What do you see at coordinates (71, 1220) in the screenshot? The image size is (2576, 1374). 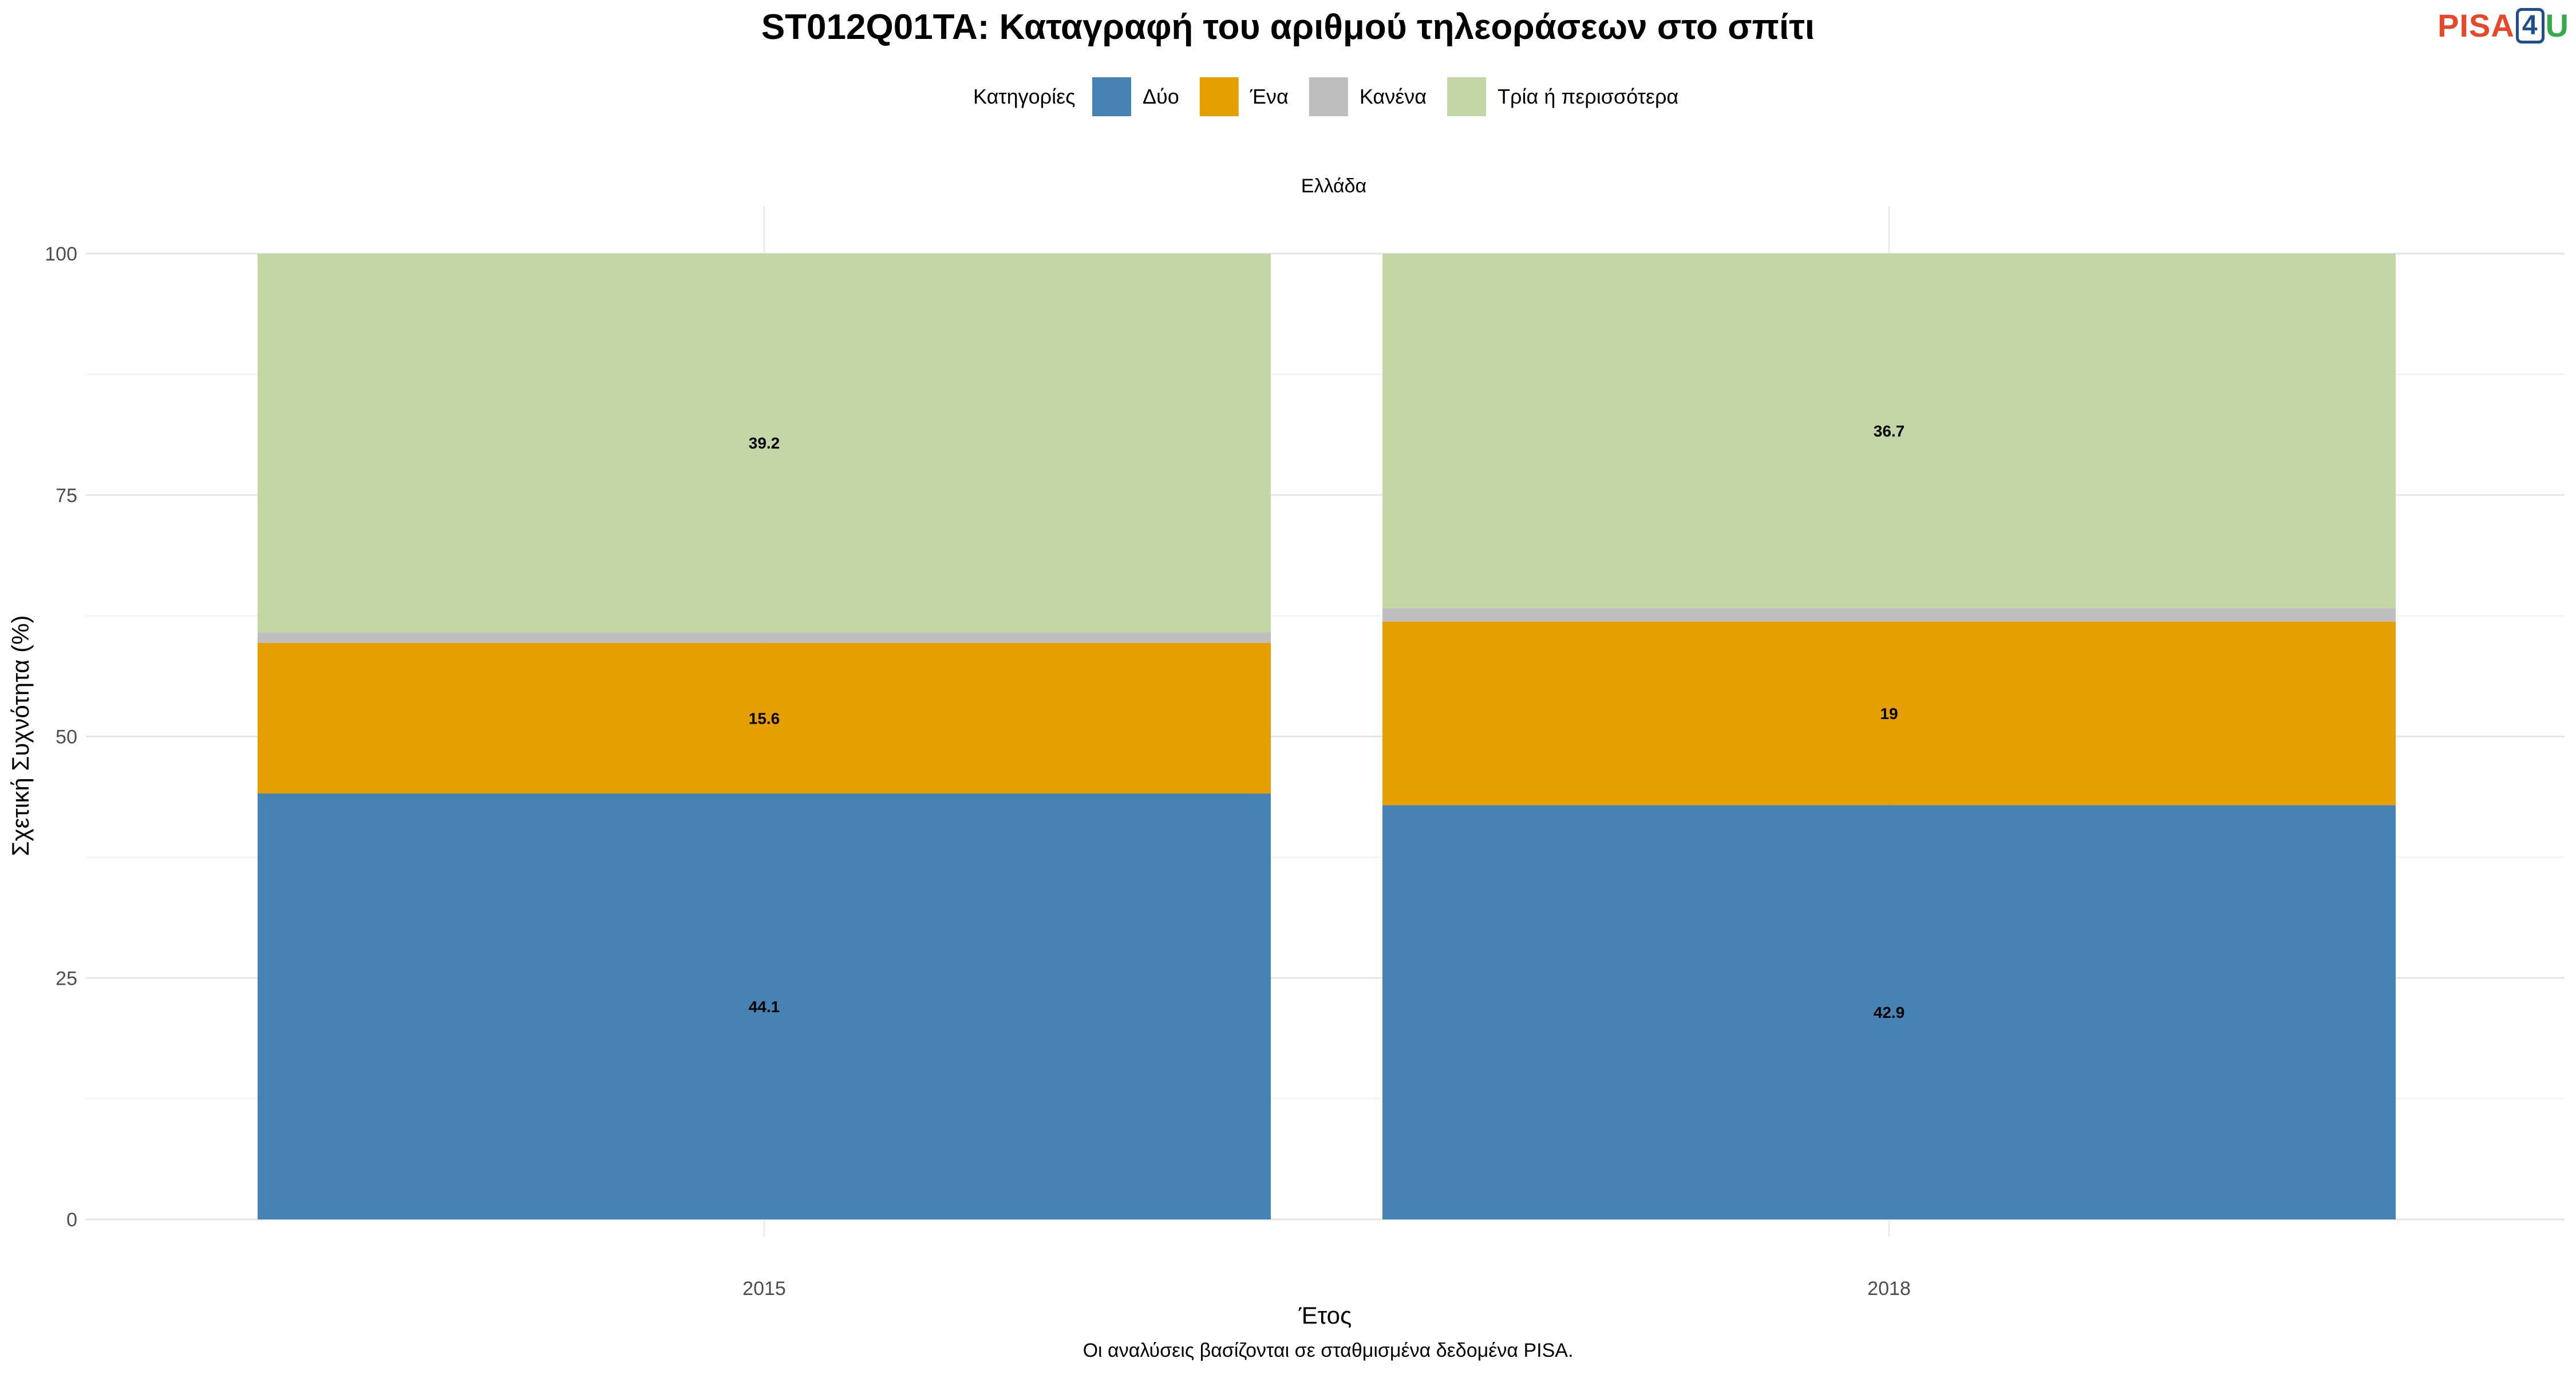 I see `y-tick-label-0: 0` at bounding box center [71, 1220].